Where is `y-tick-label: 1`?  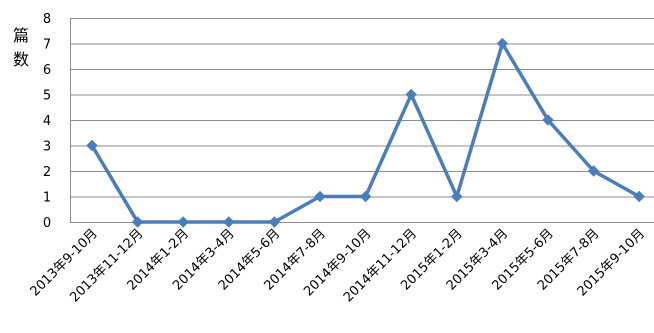
y-tick-label: 1 is located at coordinates (47, 198).